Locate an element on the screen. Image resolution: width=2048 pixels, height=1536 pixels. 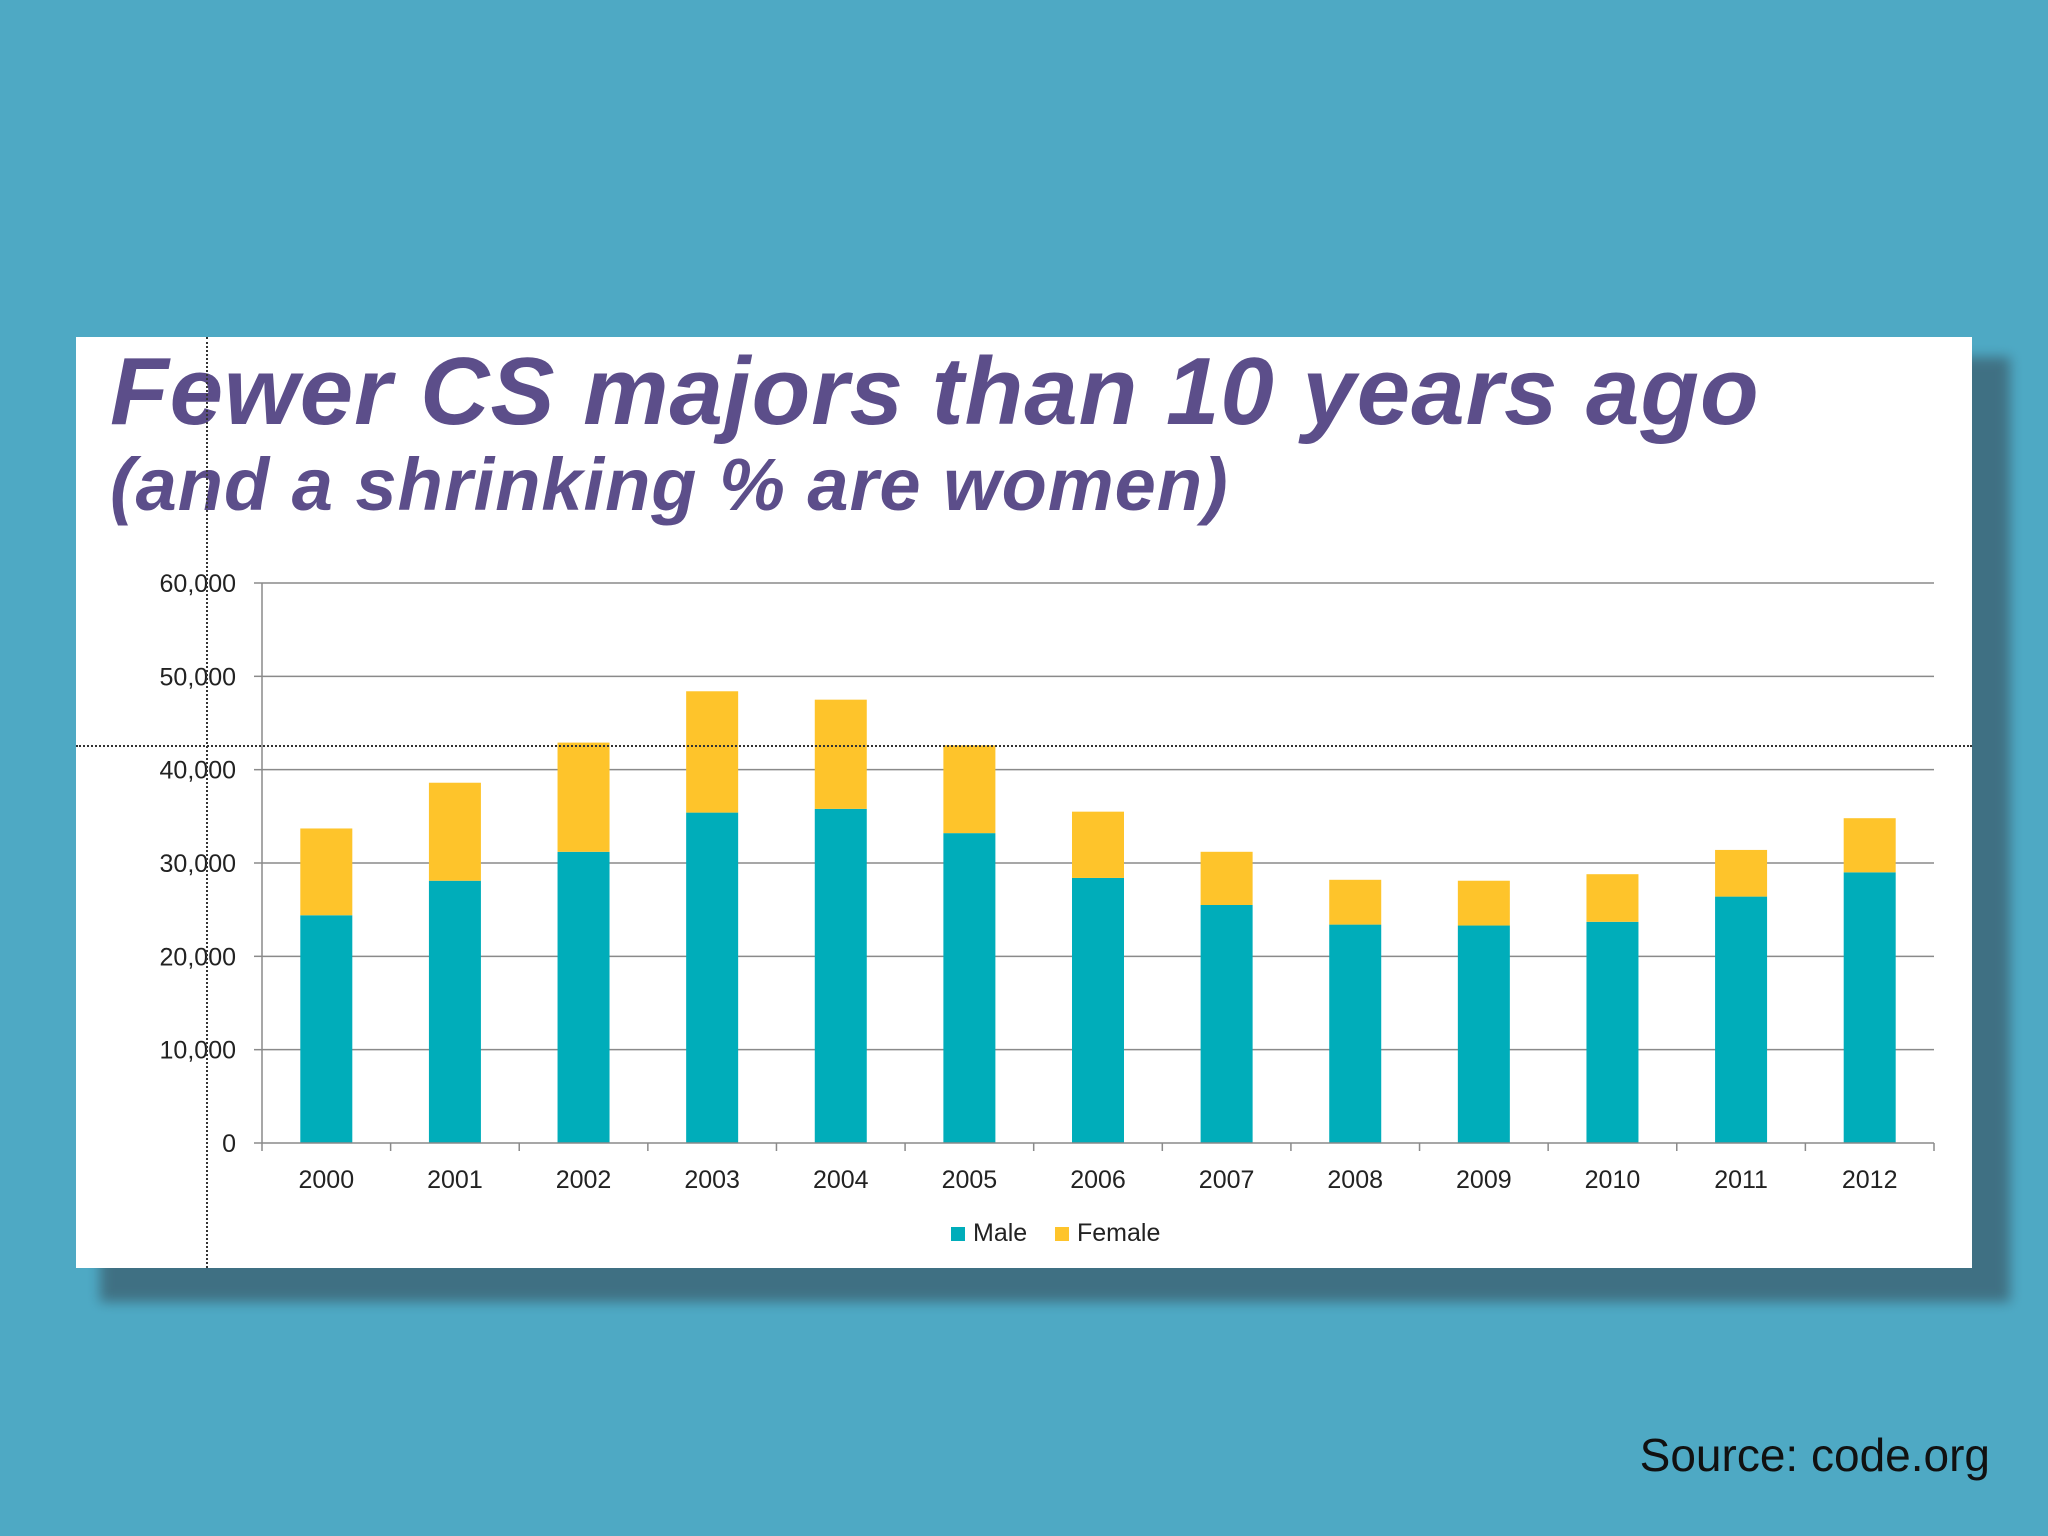
bar-male-2005 is located at coordinates (969, 988).